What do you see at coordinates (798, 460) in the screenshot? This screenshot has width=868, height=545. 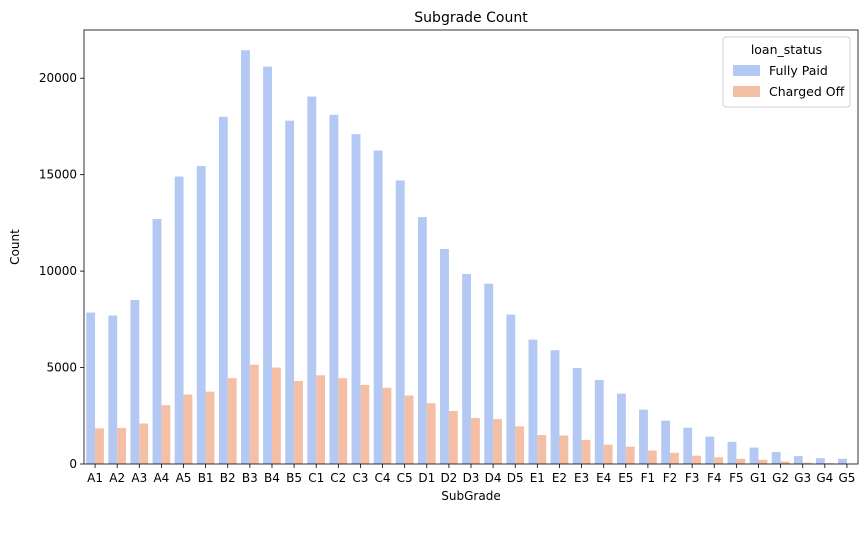 I see `bar-fully-paid-G3` at bounding box center [798, 460].